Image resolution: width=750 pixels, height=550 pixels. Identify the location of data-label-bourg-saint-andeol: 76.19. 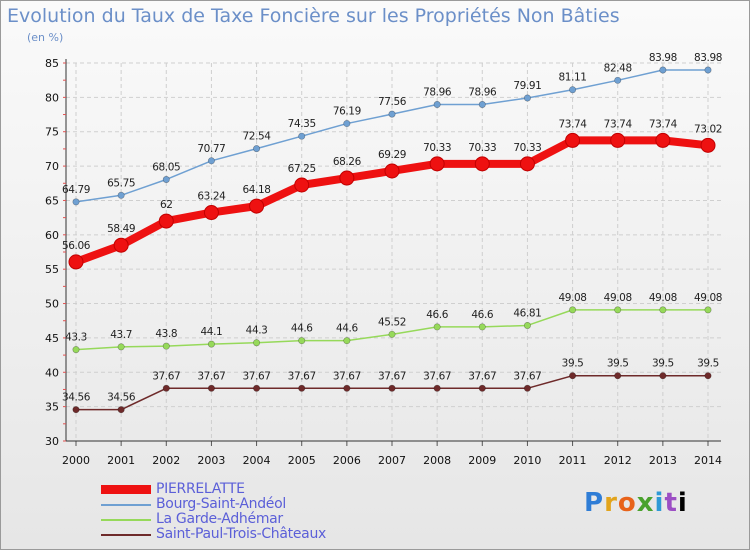
(347, 112).